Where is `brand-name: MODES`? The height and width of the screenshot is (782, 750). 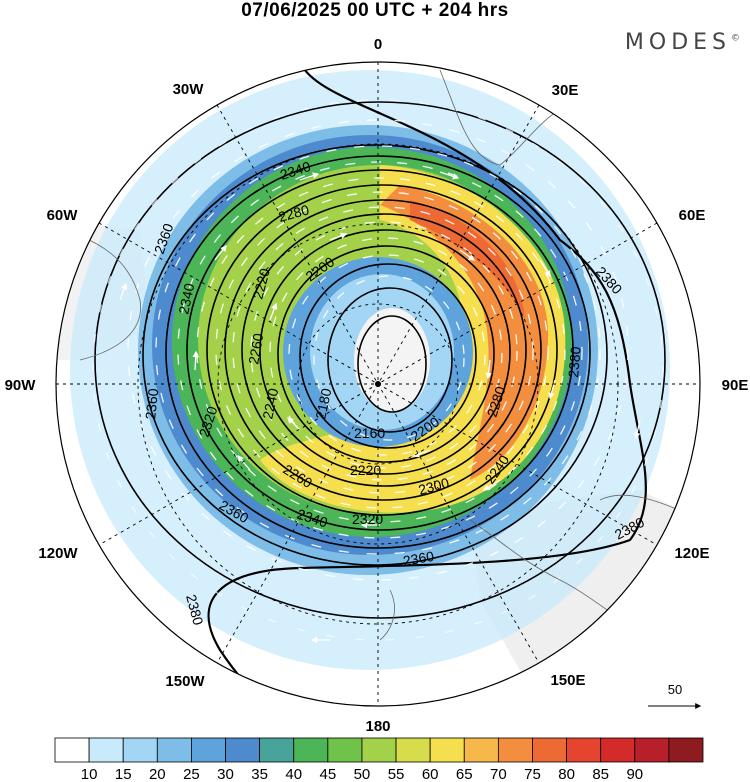 brand-name: MODES is located at coordinates (677, 42).